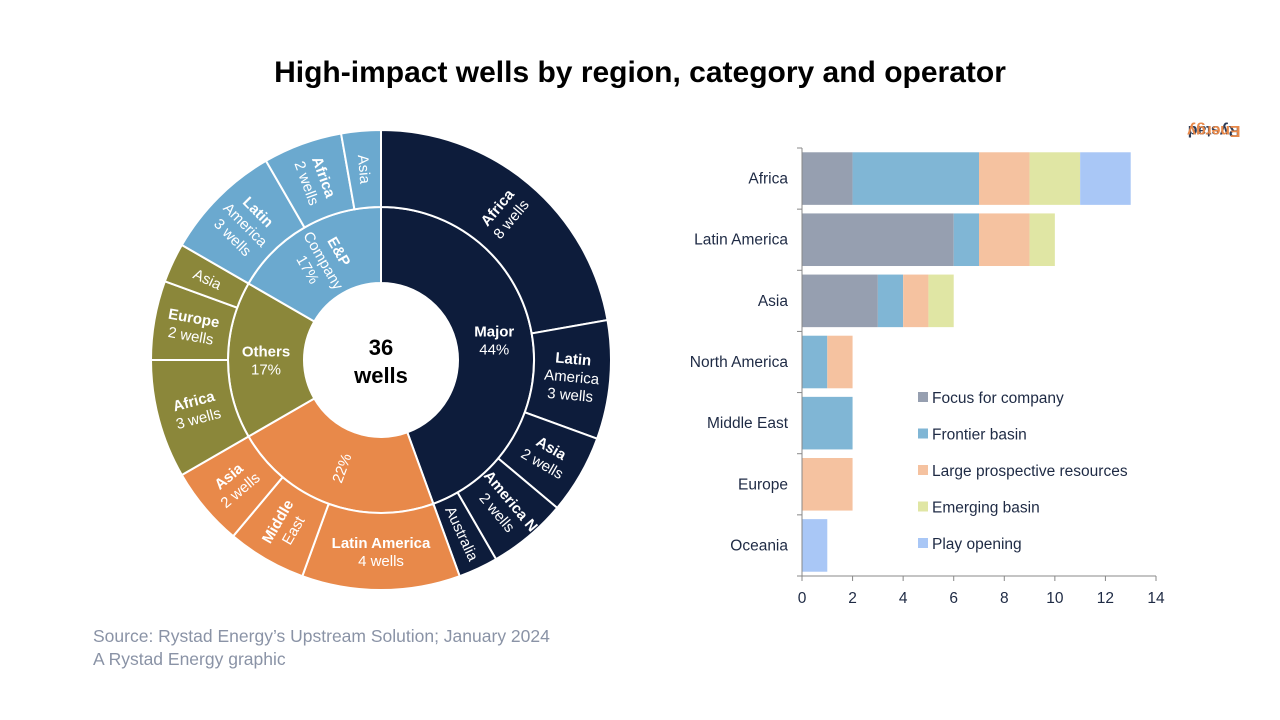  What do you see at coordinates (916, 301) in the screenshot?
I see `bar-asia-large-prospective-resources` at bounding box center [916, 301].